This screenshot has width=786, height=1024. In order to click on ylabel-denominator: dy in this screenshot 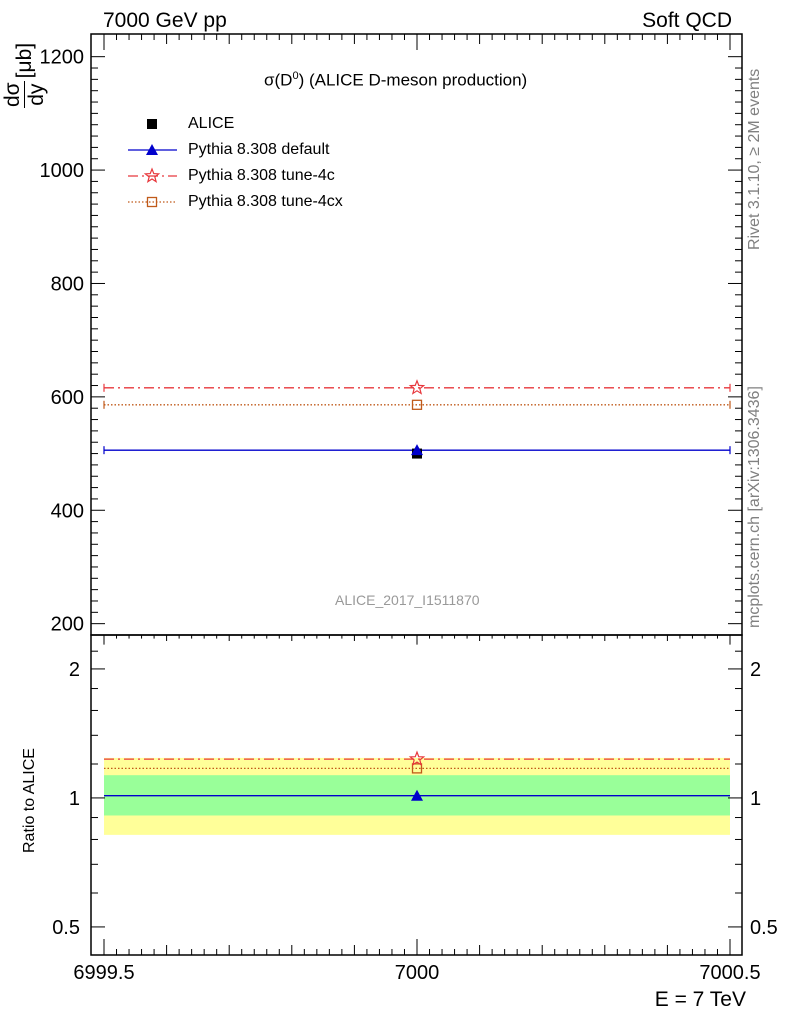, I will do `click(36, 94)`.